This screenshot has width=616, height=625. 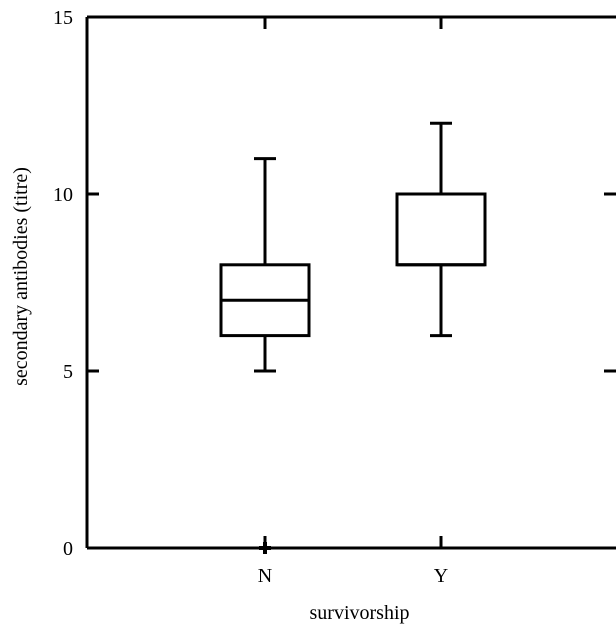 I want to click on y-tick-label: 0, so click(x=68, y=549).